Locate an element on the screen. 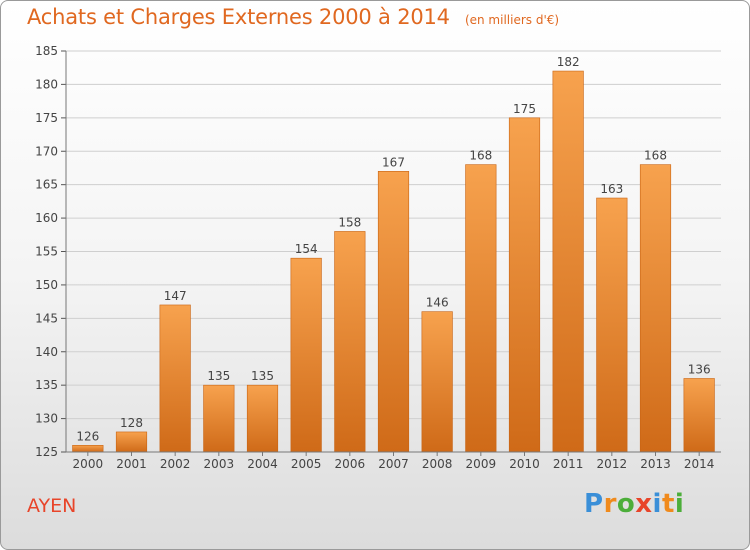  x-tick-label: 2011 is located at coordinates (568, 464).